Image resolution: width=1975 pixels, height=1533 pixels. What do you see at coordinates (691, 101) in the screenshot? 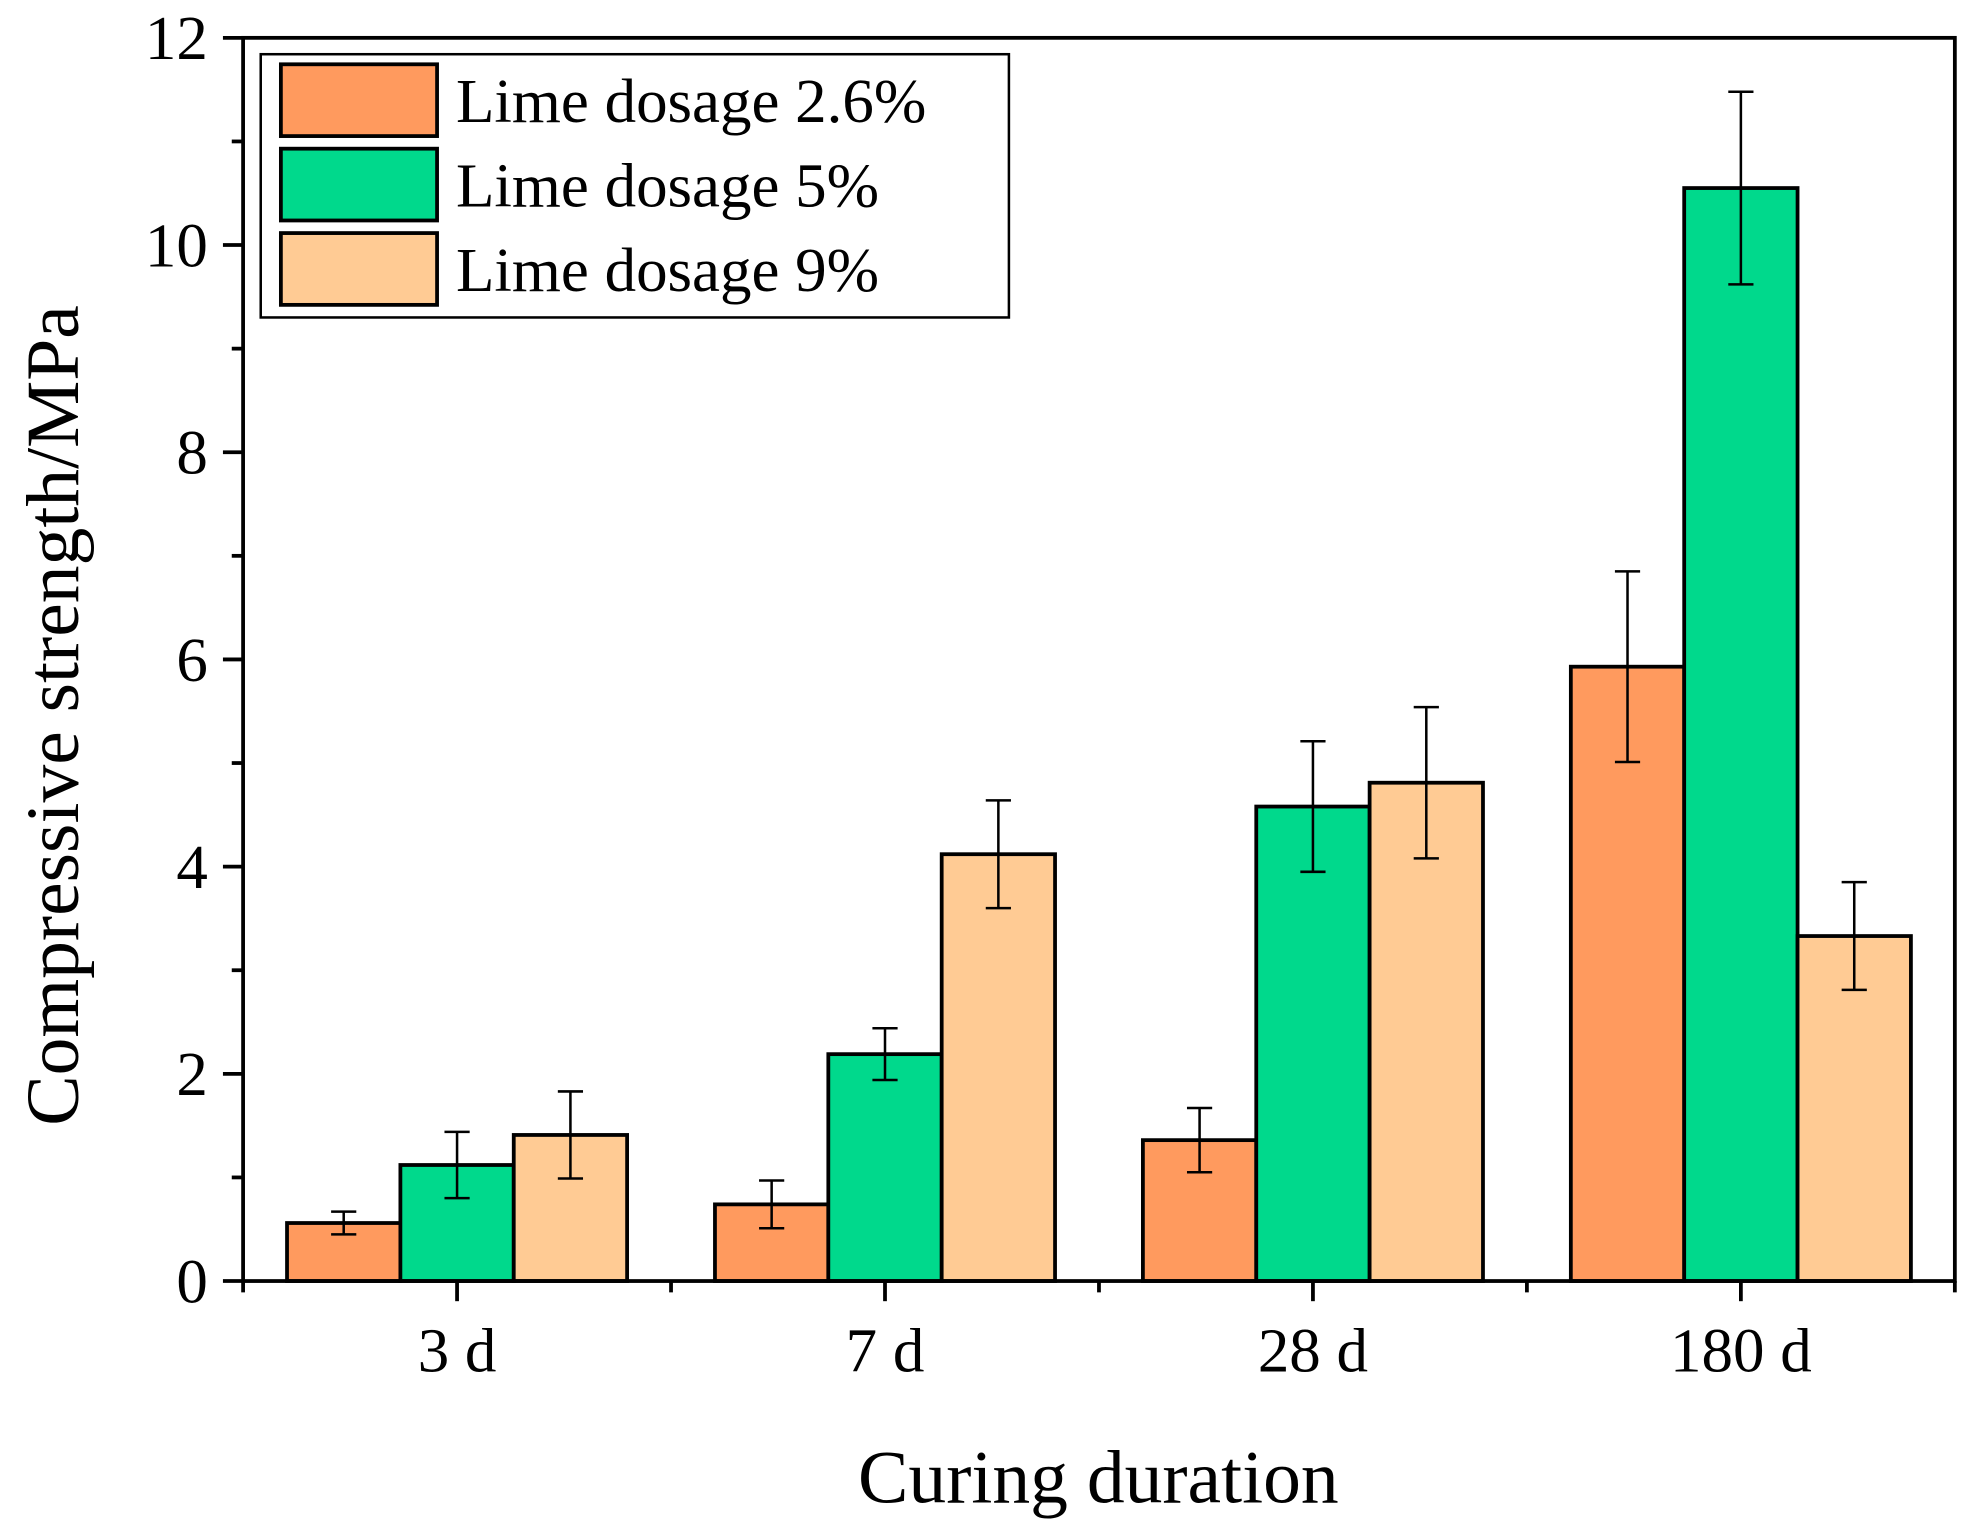
I see `legend-label: Lime dosage 2.6%` at bounding box center [691, 101].